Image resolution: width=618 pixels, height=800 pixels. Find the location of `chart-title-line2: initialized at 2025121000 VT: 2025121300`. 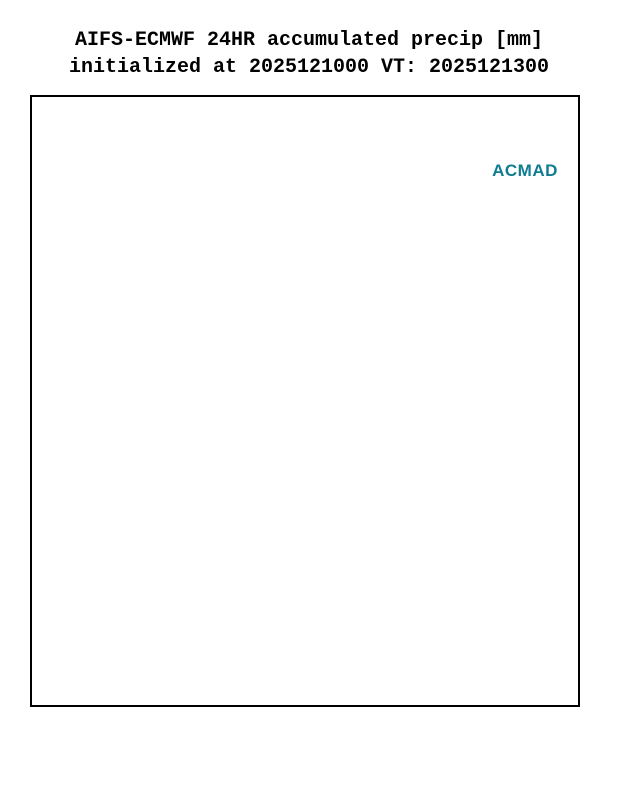

chart-title-line2: initialized at 2025121000 VT: 2025121300 is located at coordinates (309, 67).